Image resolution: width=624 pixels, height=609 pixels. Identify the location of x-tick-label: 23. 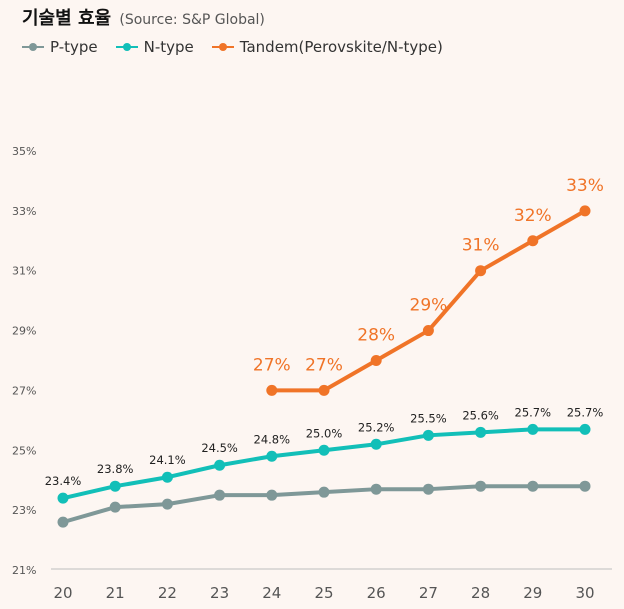
(219, 593).